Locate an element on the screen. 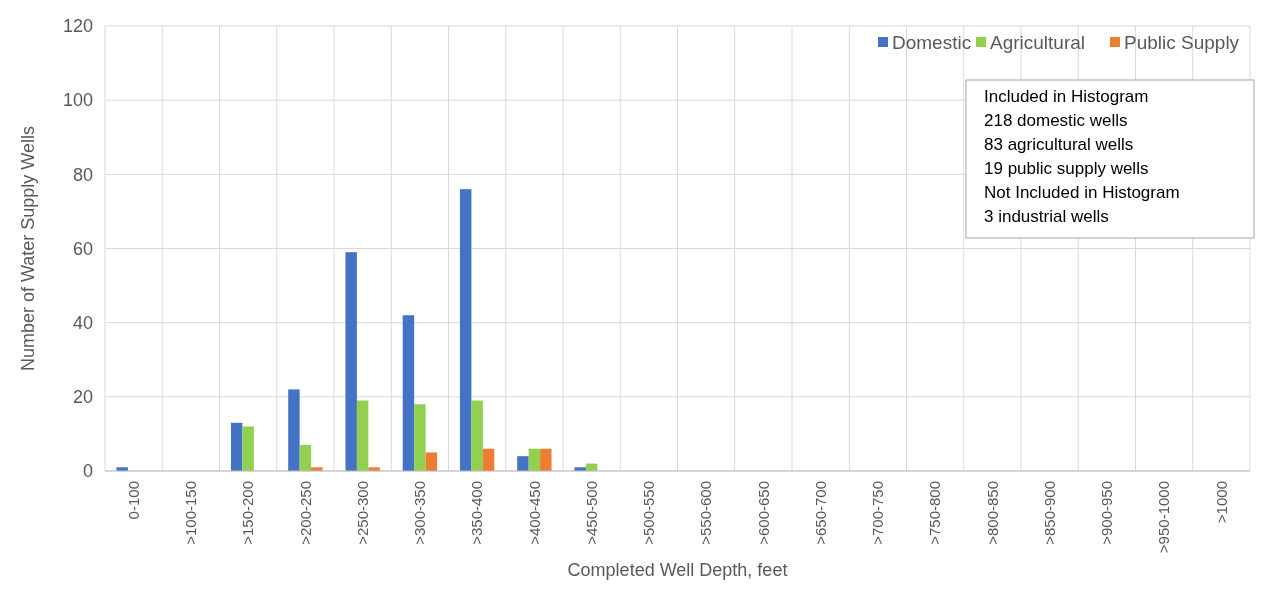 The width and height of the screenshot is (1267, 590). legend-label: Agricultural is located at coordinates (1038, 42).